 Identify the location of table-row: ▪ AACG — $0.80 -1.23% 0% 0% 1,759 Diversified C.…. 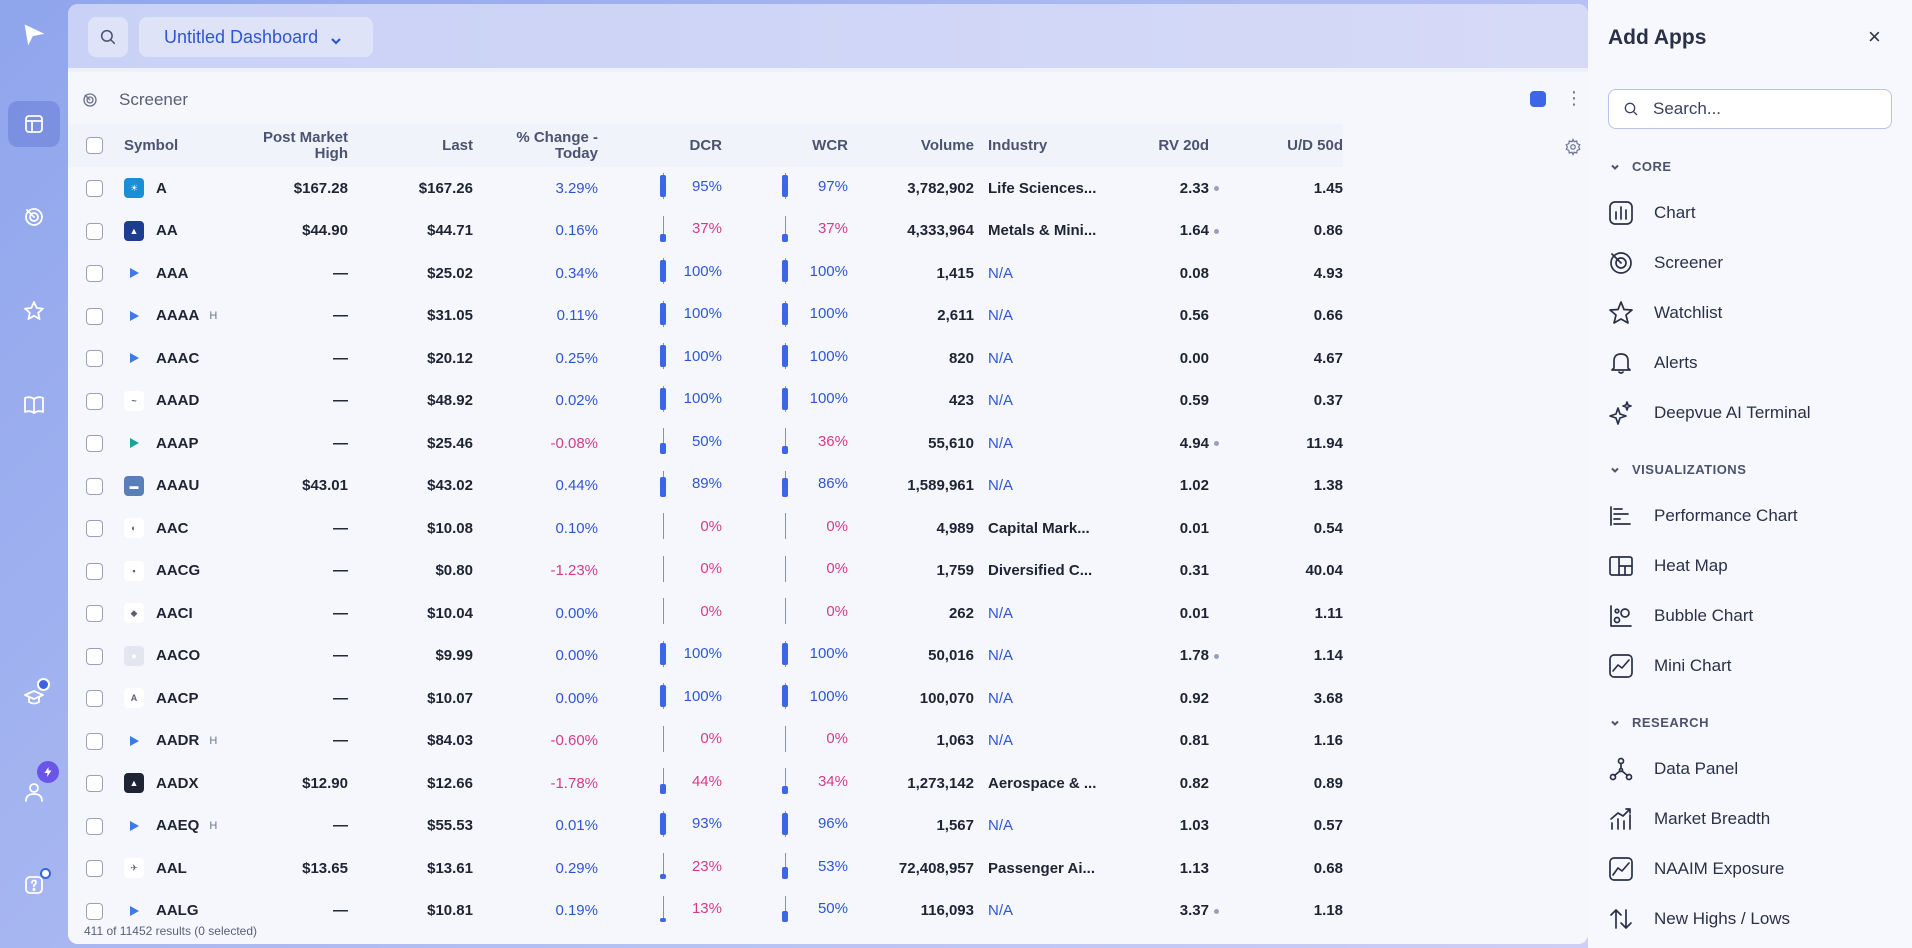
(705, 571).